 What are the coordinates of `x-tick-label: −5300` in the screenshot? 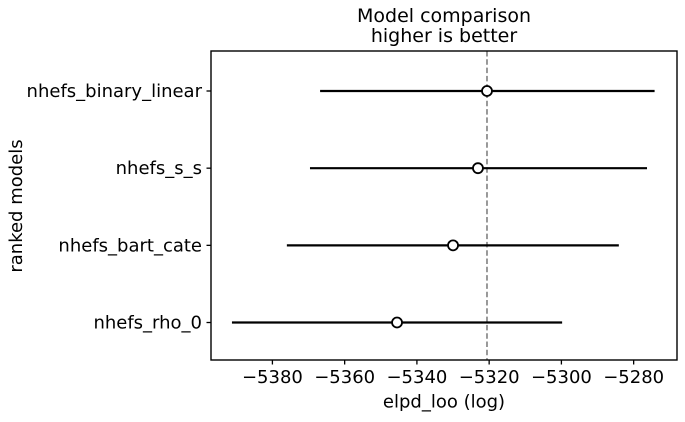 It's located at (561, 377).